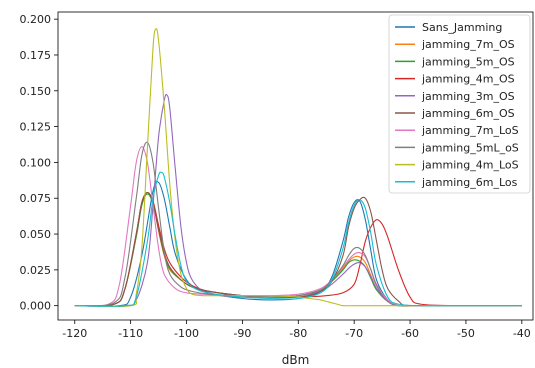  Describe the element at coordinates (468, 96) in the screenshot. I see `legend-label: jamming_3m_OS` at that location.